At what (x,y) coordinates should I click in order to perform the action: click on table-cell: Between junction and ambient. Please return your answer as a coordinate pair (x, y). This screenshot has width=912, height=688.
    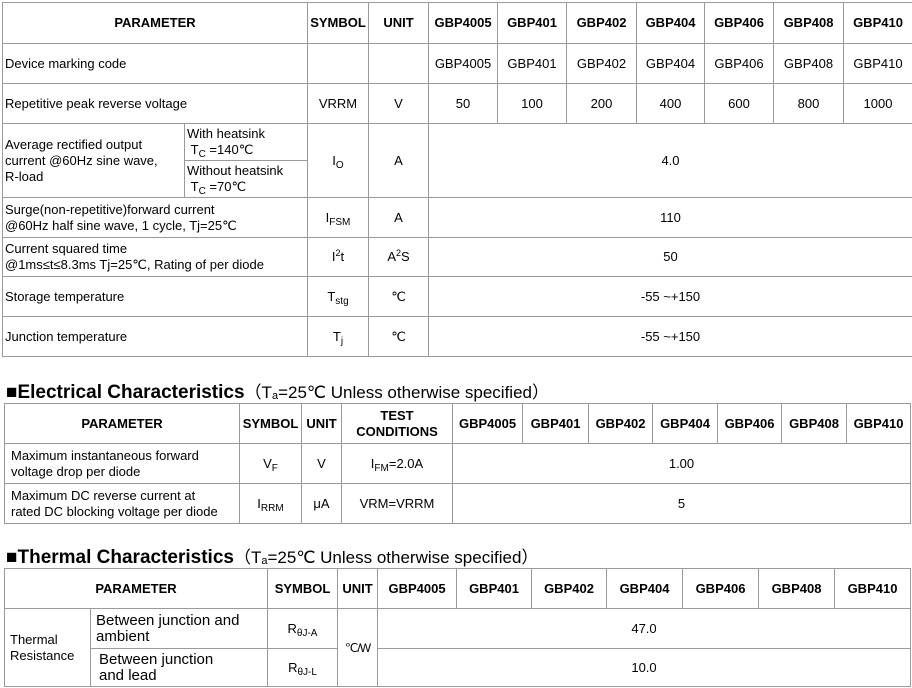
    Looking at the image, I should click on (179, 628).